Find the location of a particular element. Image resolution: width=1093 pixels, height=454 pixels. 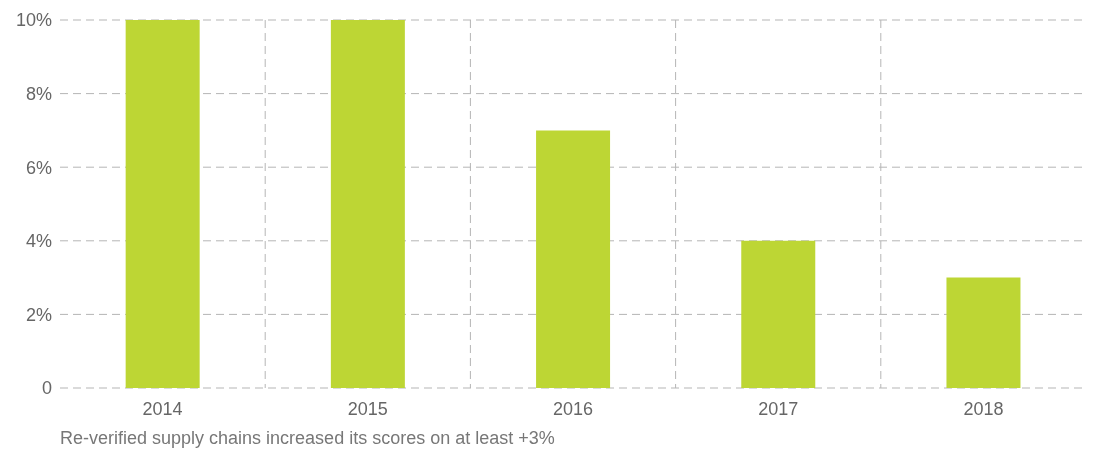

text: Re-verified supply chains increased its scores on at least +3% is located at coordinates (308, 438).